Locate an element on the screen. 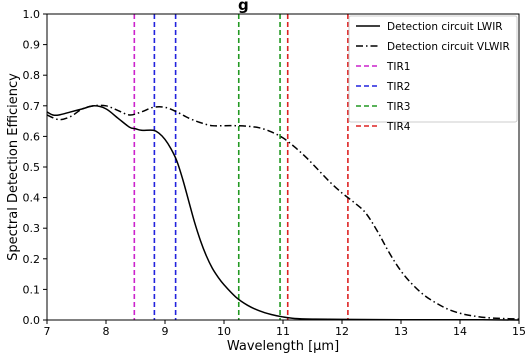  x-tick-label: 8 is located at coordinates (106, 331).